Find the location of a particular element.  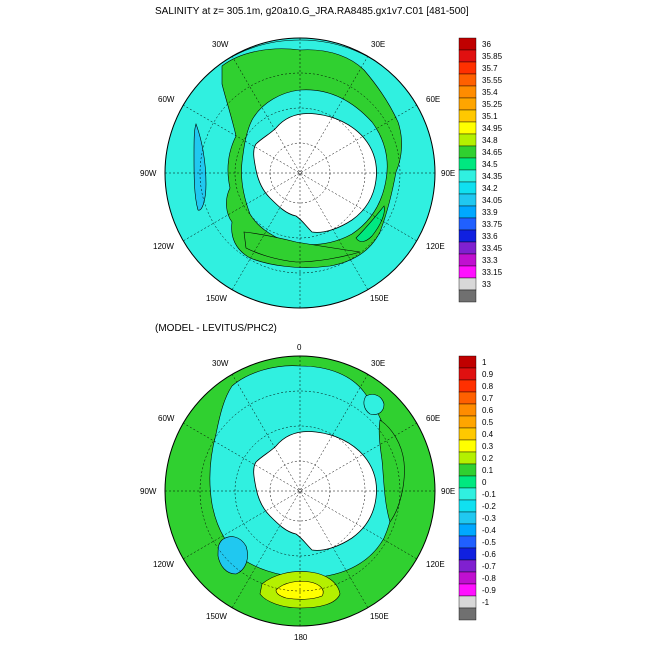

colorbar-tick-label: -0.4 is located at coordinates (489, 530).